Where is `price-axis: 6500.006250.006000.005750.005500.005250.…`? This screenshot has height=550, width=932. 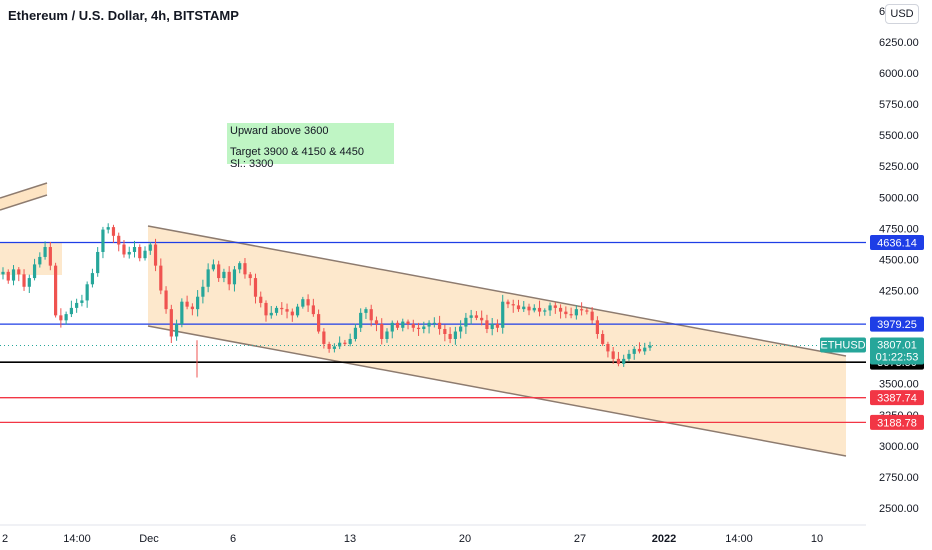 price-axis: 6500.006250.006000.005750.005500.005250.… is located at coordinates (899, 275).